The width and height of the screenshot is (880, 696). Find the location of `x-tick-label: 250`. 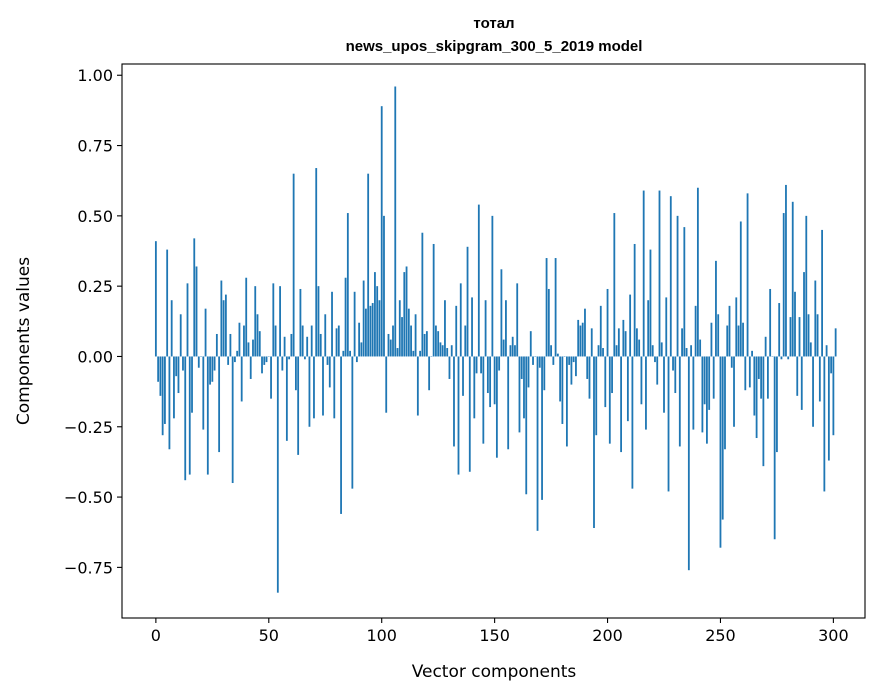

x-tick-label: 250 is located at coordinates (720, 635).